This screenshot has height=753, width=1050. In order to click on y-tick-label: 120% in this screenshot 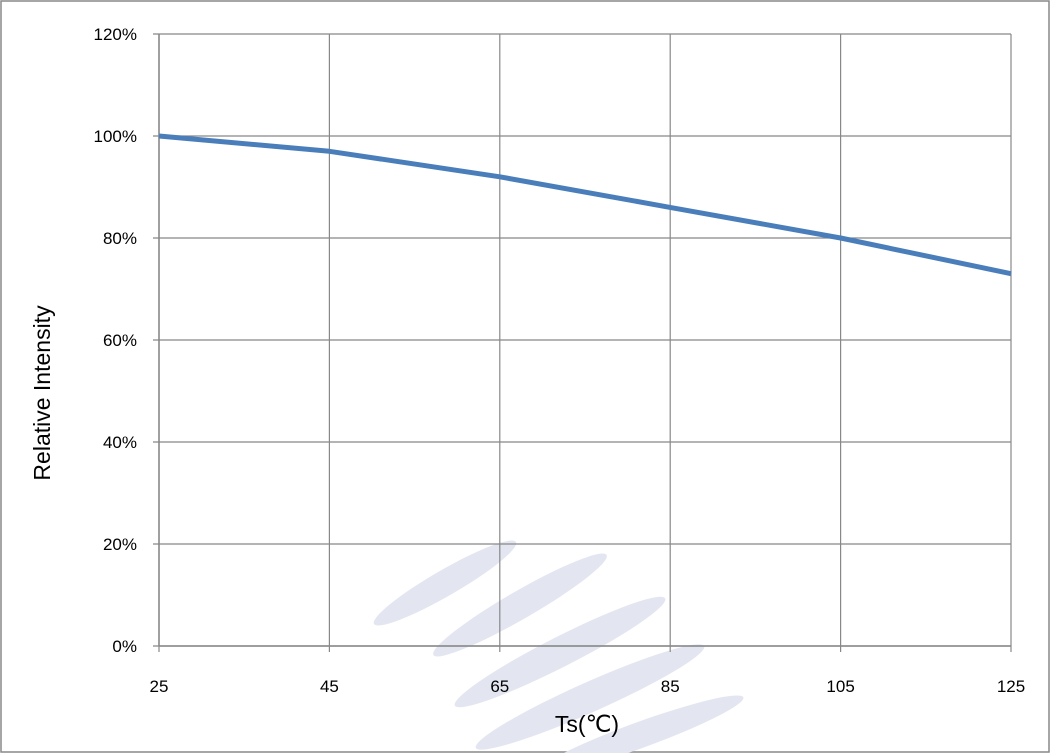, I will do `click(115, 34)`.